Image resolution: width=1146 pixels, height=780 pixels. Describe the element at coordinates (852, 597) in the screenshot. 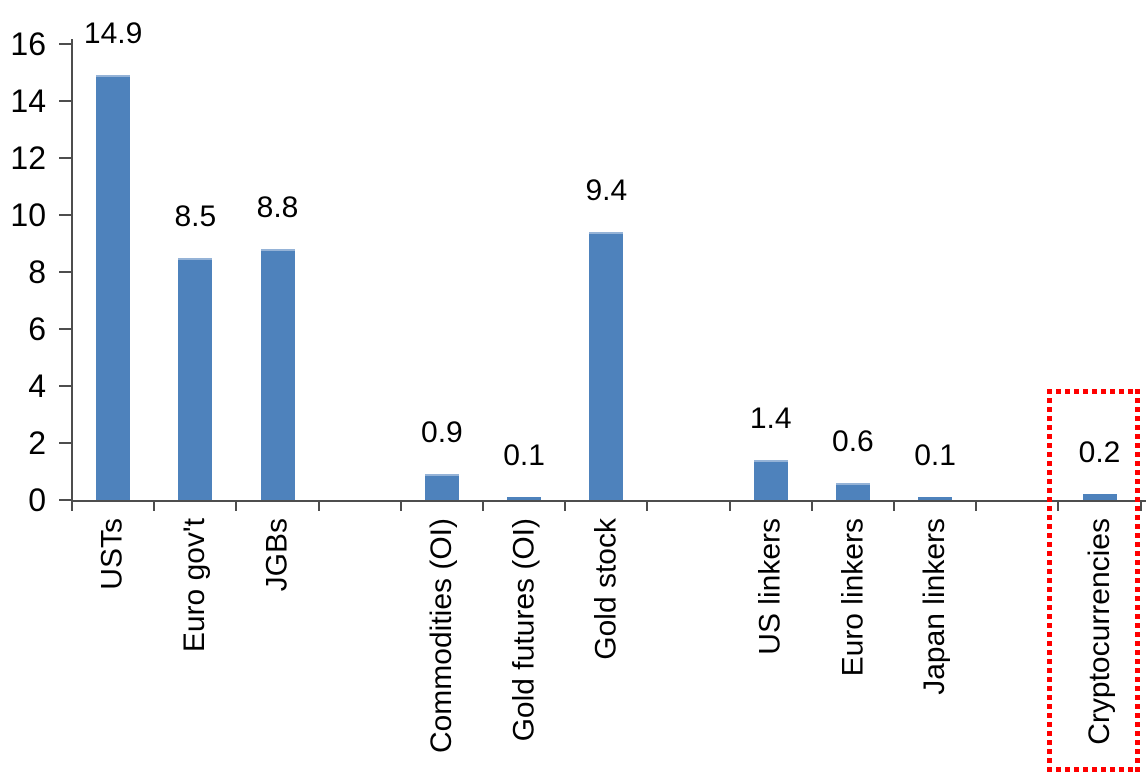

I see `x-category-label-euro-linkers: Euro linkers` at that location.